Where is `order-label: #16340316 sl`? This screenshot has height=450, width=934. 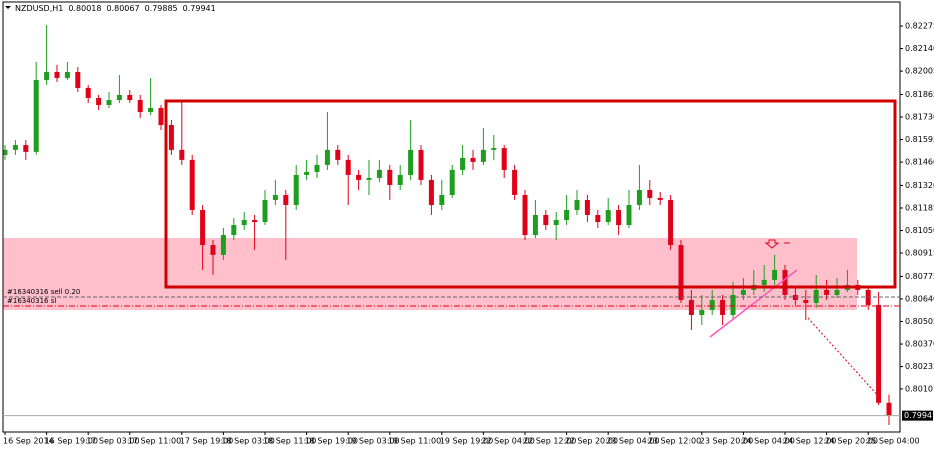 order-label: #16340316 sl is located at coordinates (31, 301).